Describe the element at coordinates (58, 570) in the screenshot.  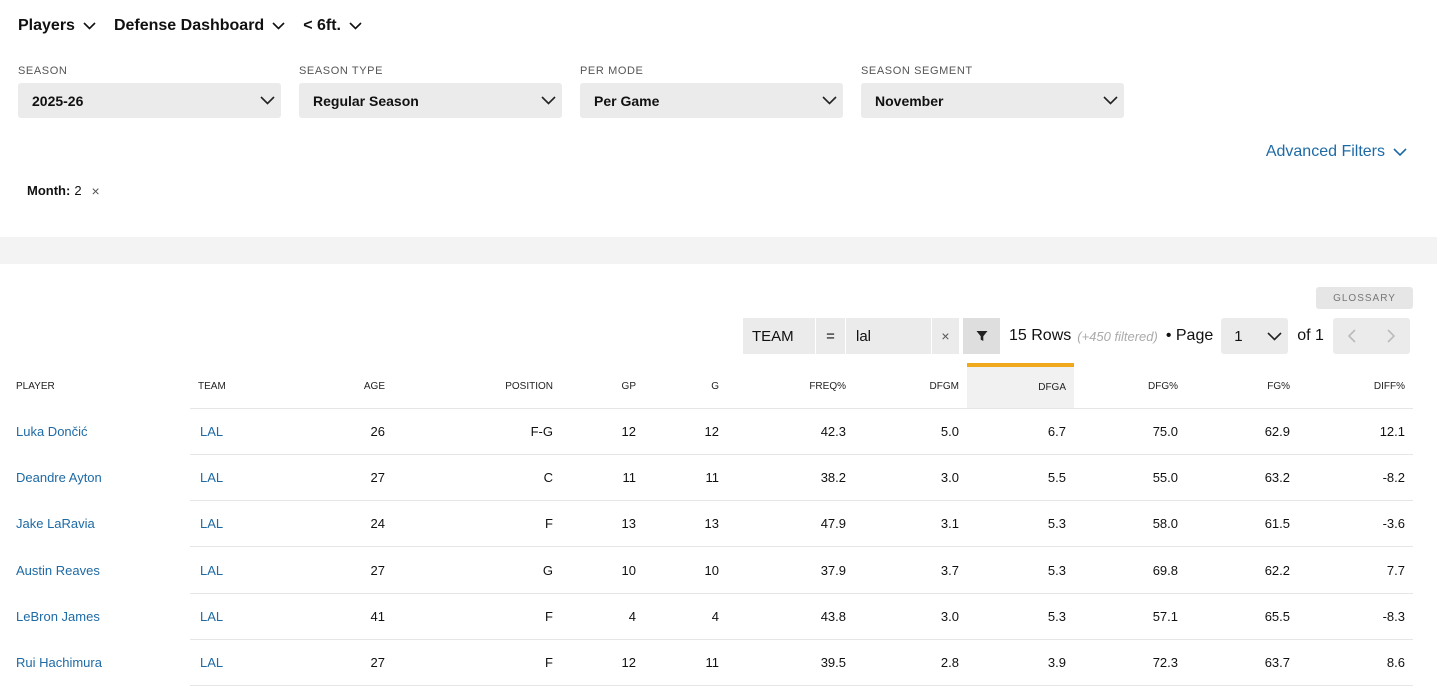
I see `player-link: Austin Reaves` at that location.